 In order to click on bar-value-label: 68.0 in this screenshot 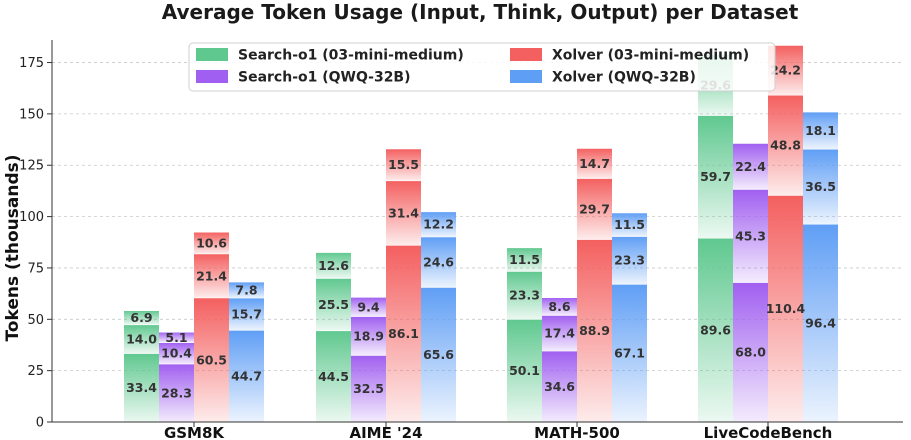, I will do `click(750, 352)`.